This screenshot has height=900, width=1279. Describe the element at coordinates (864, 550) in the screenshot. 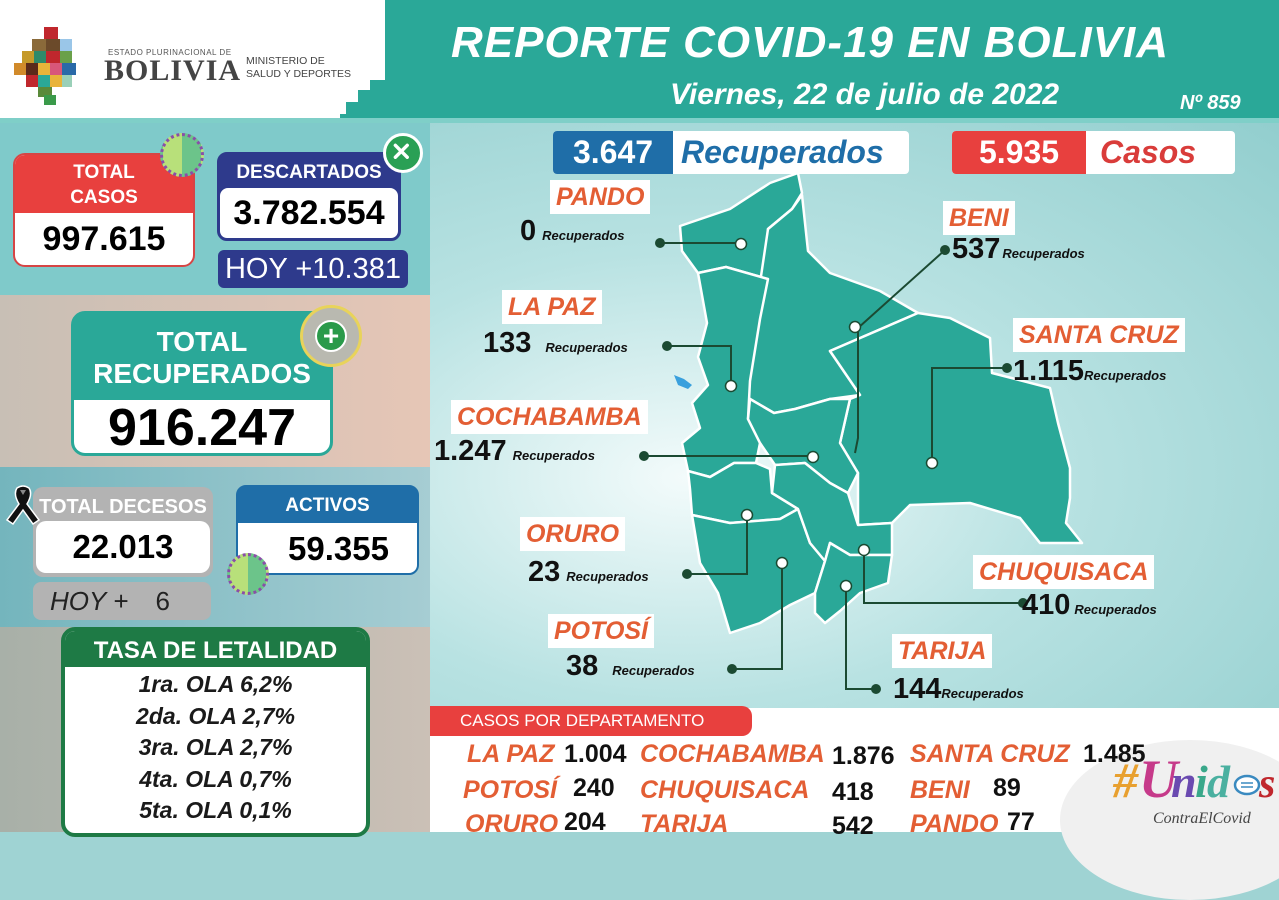

I see `chuquisaca-marker` at that location.